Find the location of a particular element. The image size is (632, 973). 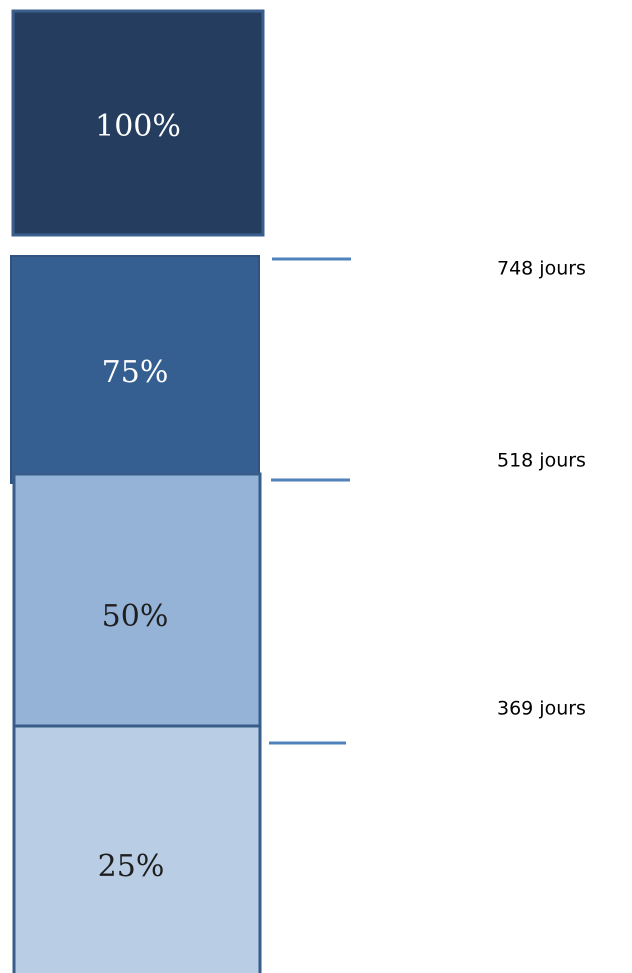

annotation: 369 jours is located at coordinates (541, 709).